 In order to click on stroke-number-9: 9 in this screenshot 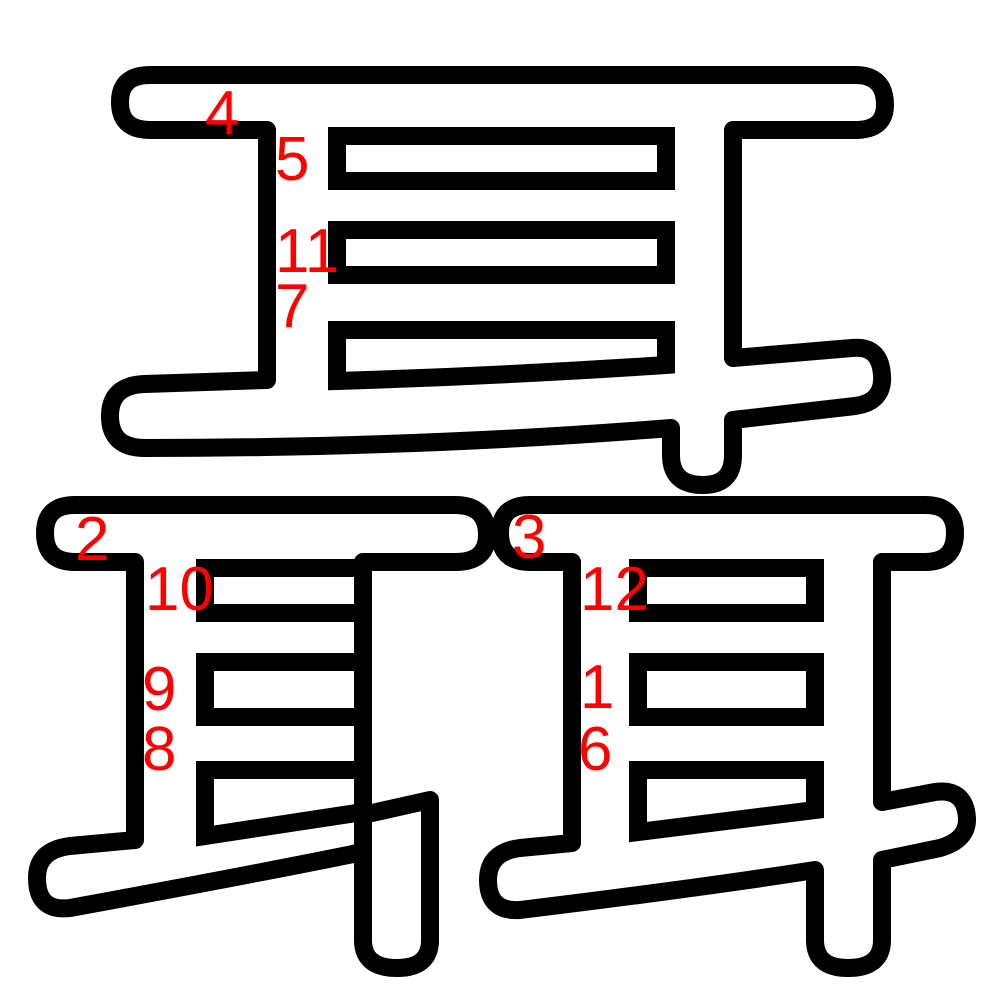, I will do `click(159, 689)`.